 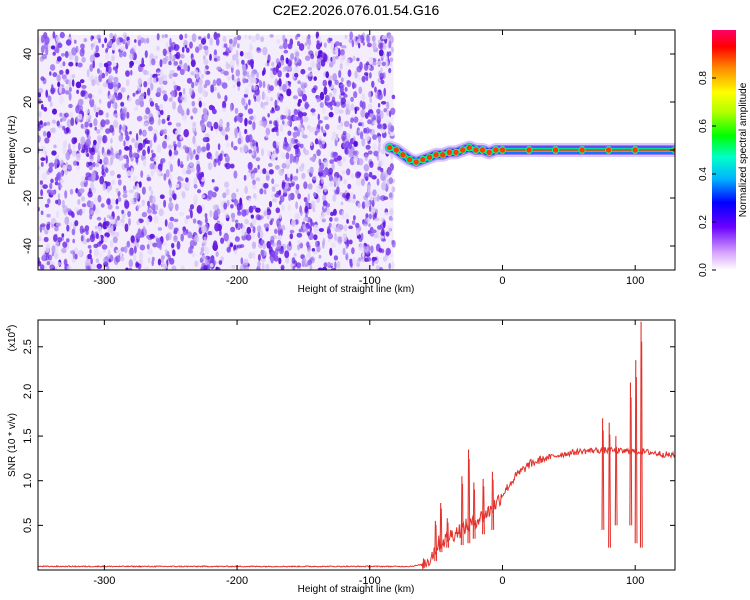 What do you see at coordinates (449, 152) in the screenshot?
I see `ridge-point` at bounding box center [449, 152].